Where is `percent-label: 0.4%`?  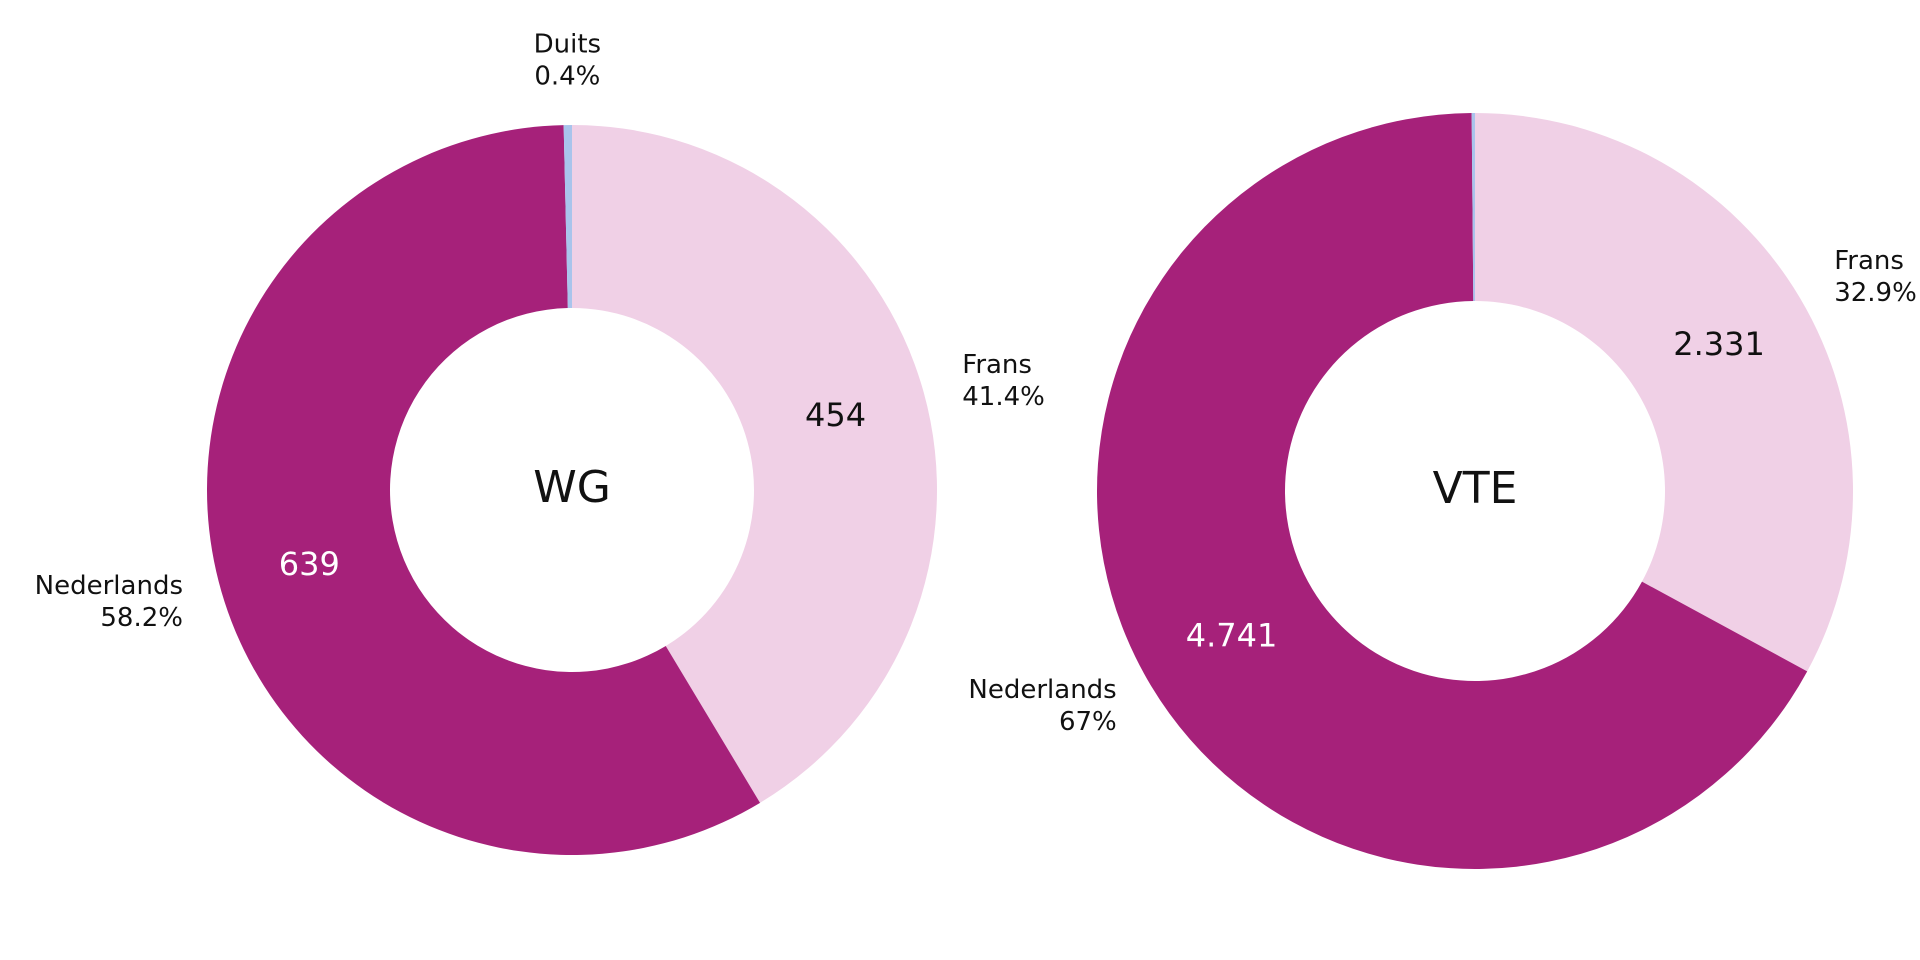
percent-label: 0.4% is located at coordinates (567, 77).